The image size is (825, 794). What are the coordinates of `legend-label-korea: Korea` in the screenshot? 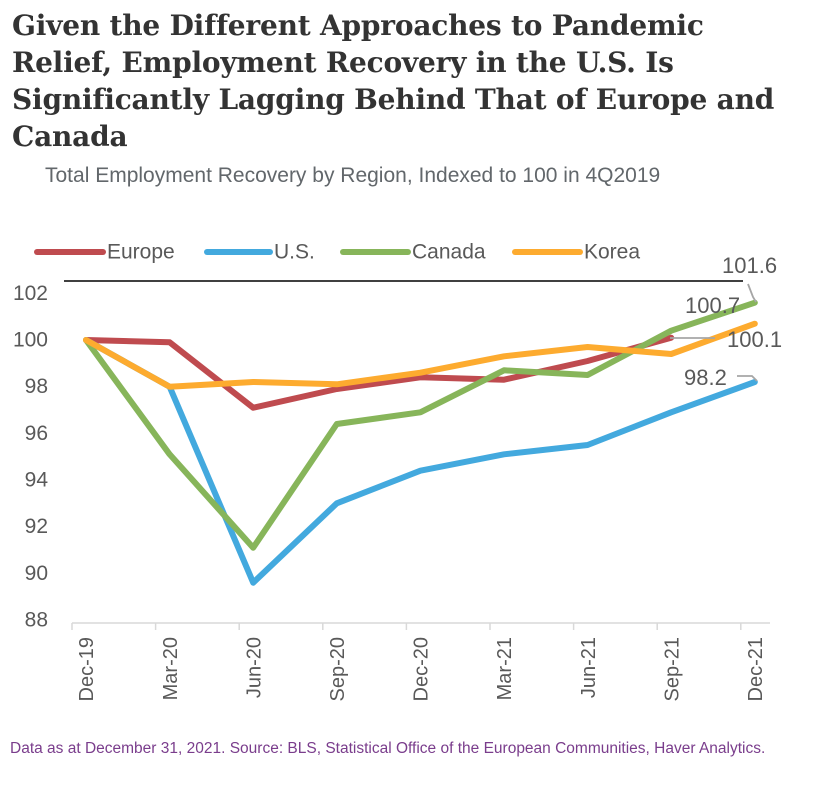 It's located at (612, 252).